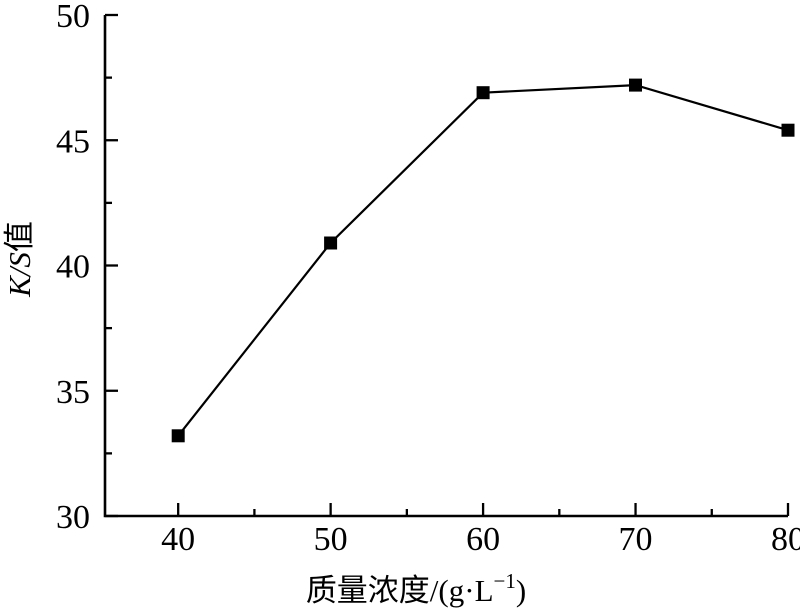 This screenshot has height=614, width=800. What do you see at coordinates (73, 517) in the screenshot?
I see `y-axis-tick-label: 30` at bounding box center [73, 517].